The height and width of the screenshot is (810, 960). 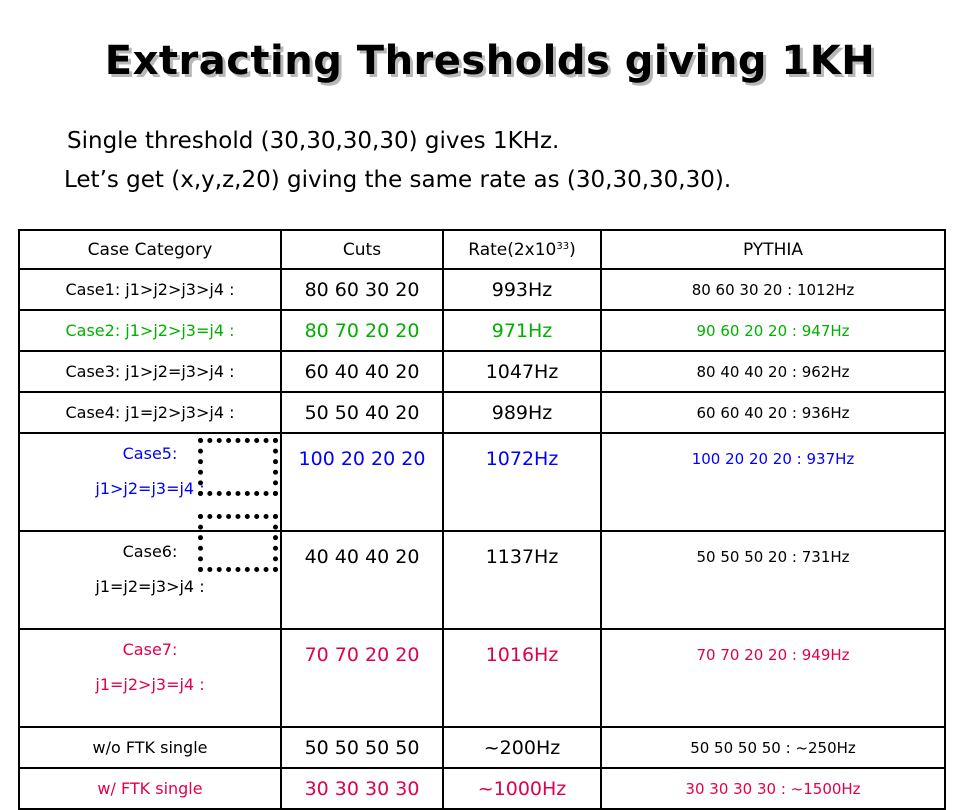 I want to click on case6-cuts: 40 40 40 20, so click(x=362, y=580).